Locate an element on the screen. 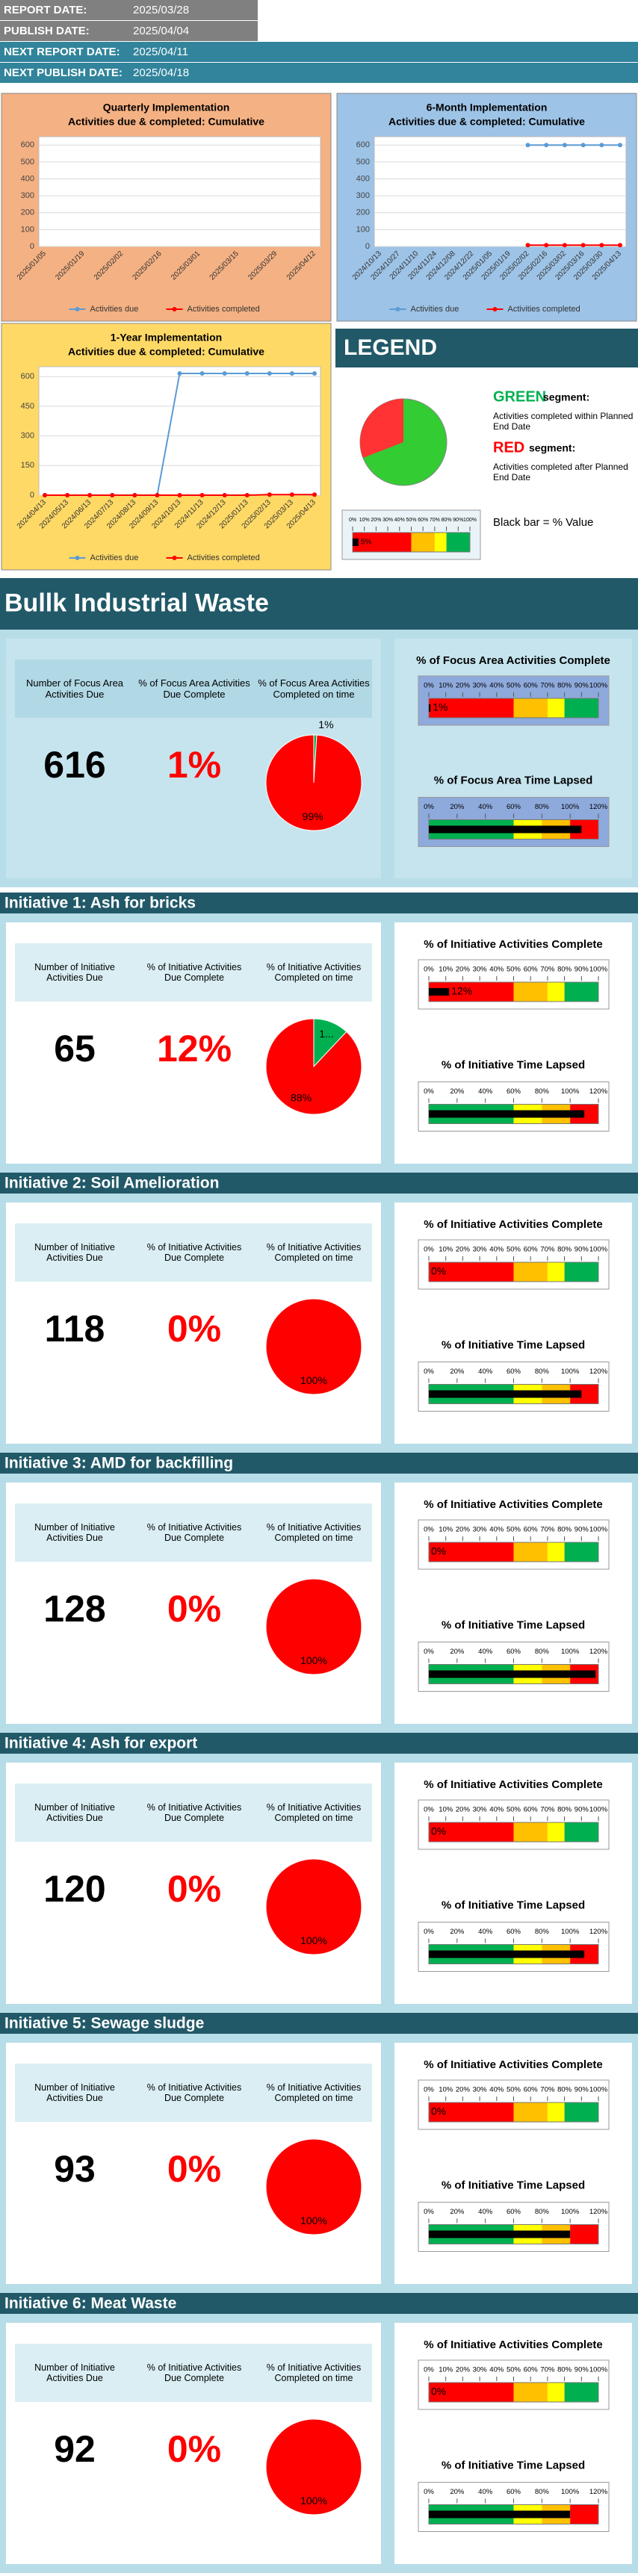 This screenshot has height=2576, width=638. y-tick-label: 500 is located at coordinates (27, 162).